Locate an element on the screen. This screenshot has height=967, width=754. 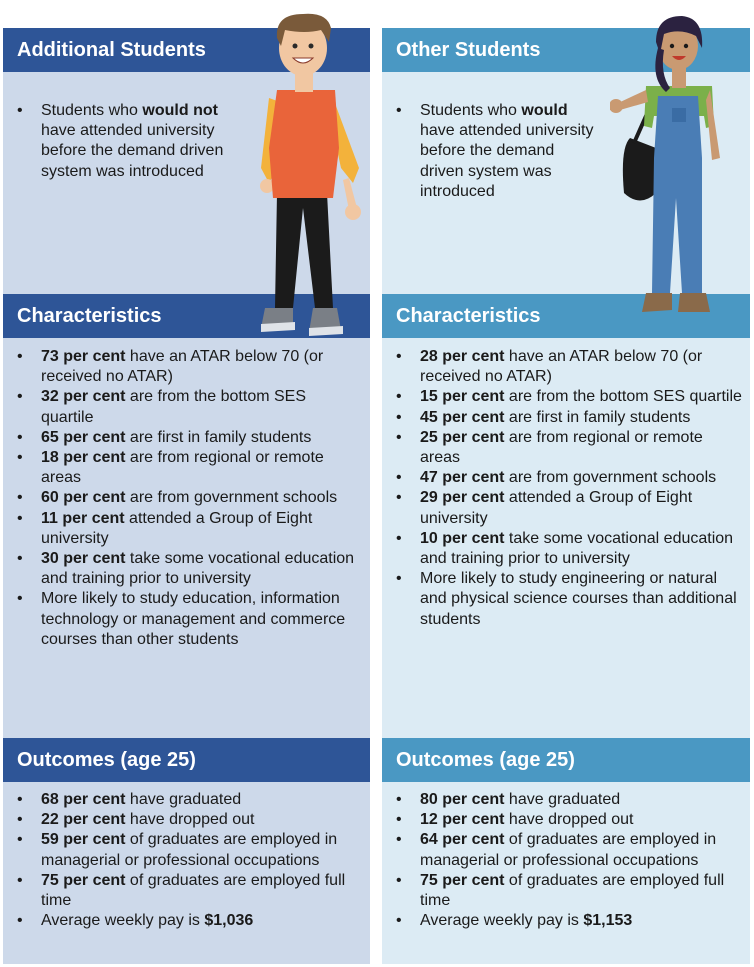
item-text: are first in family students is located at coordinates (218, 437).